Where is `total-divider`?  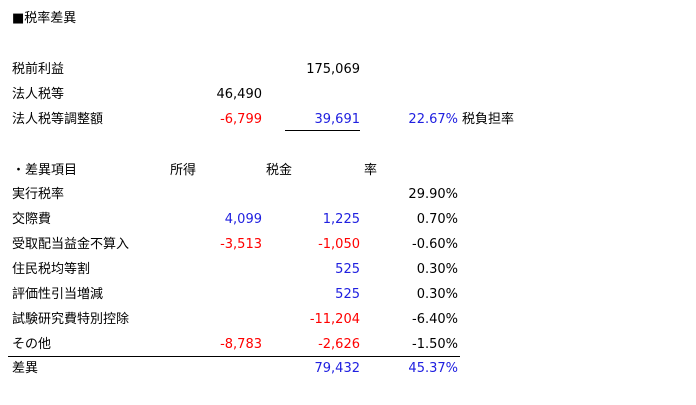 total-divider is located at coordinates (234, 356).